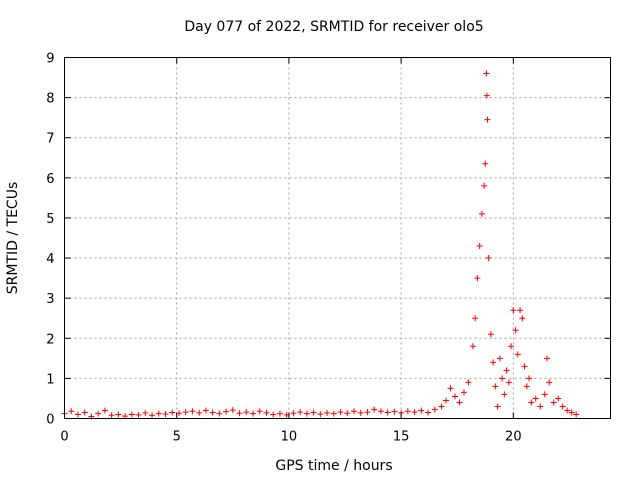  I want to click on y-tick-label: 6, so click(50, 179).